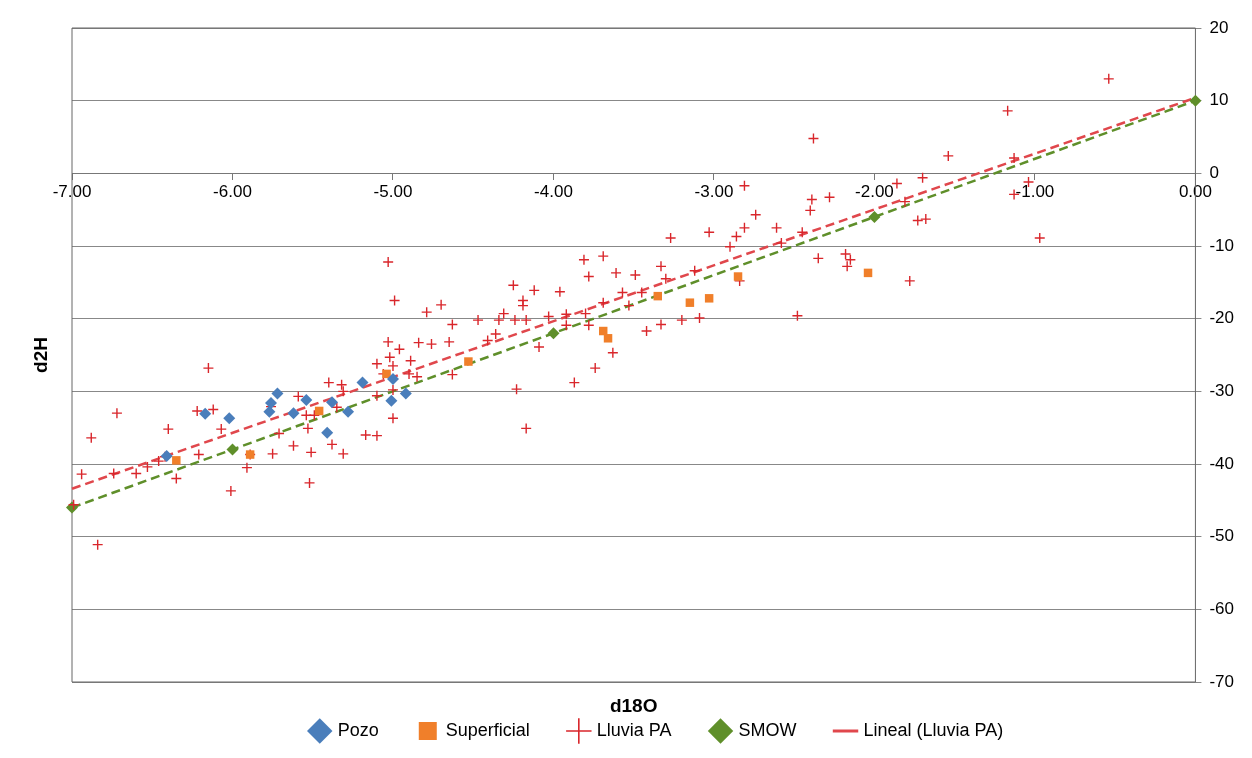  I want to click on legend-label: Superficial, so click(487, 729).